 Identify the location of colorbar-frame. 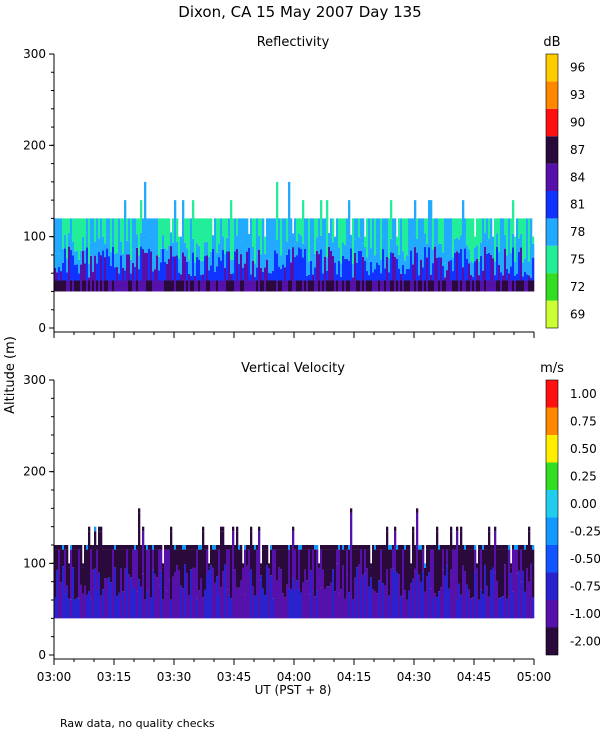
(552, 517).